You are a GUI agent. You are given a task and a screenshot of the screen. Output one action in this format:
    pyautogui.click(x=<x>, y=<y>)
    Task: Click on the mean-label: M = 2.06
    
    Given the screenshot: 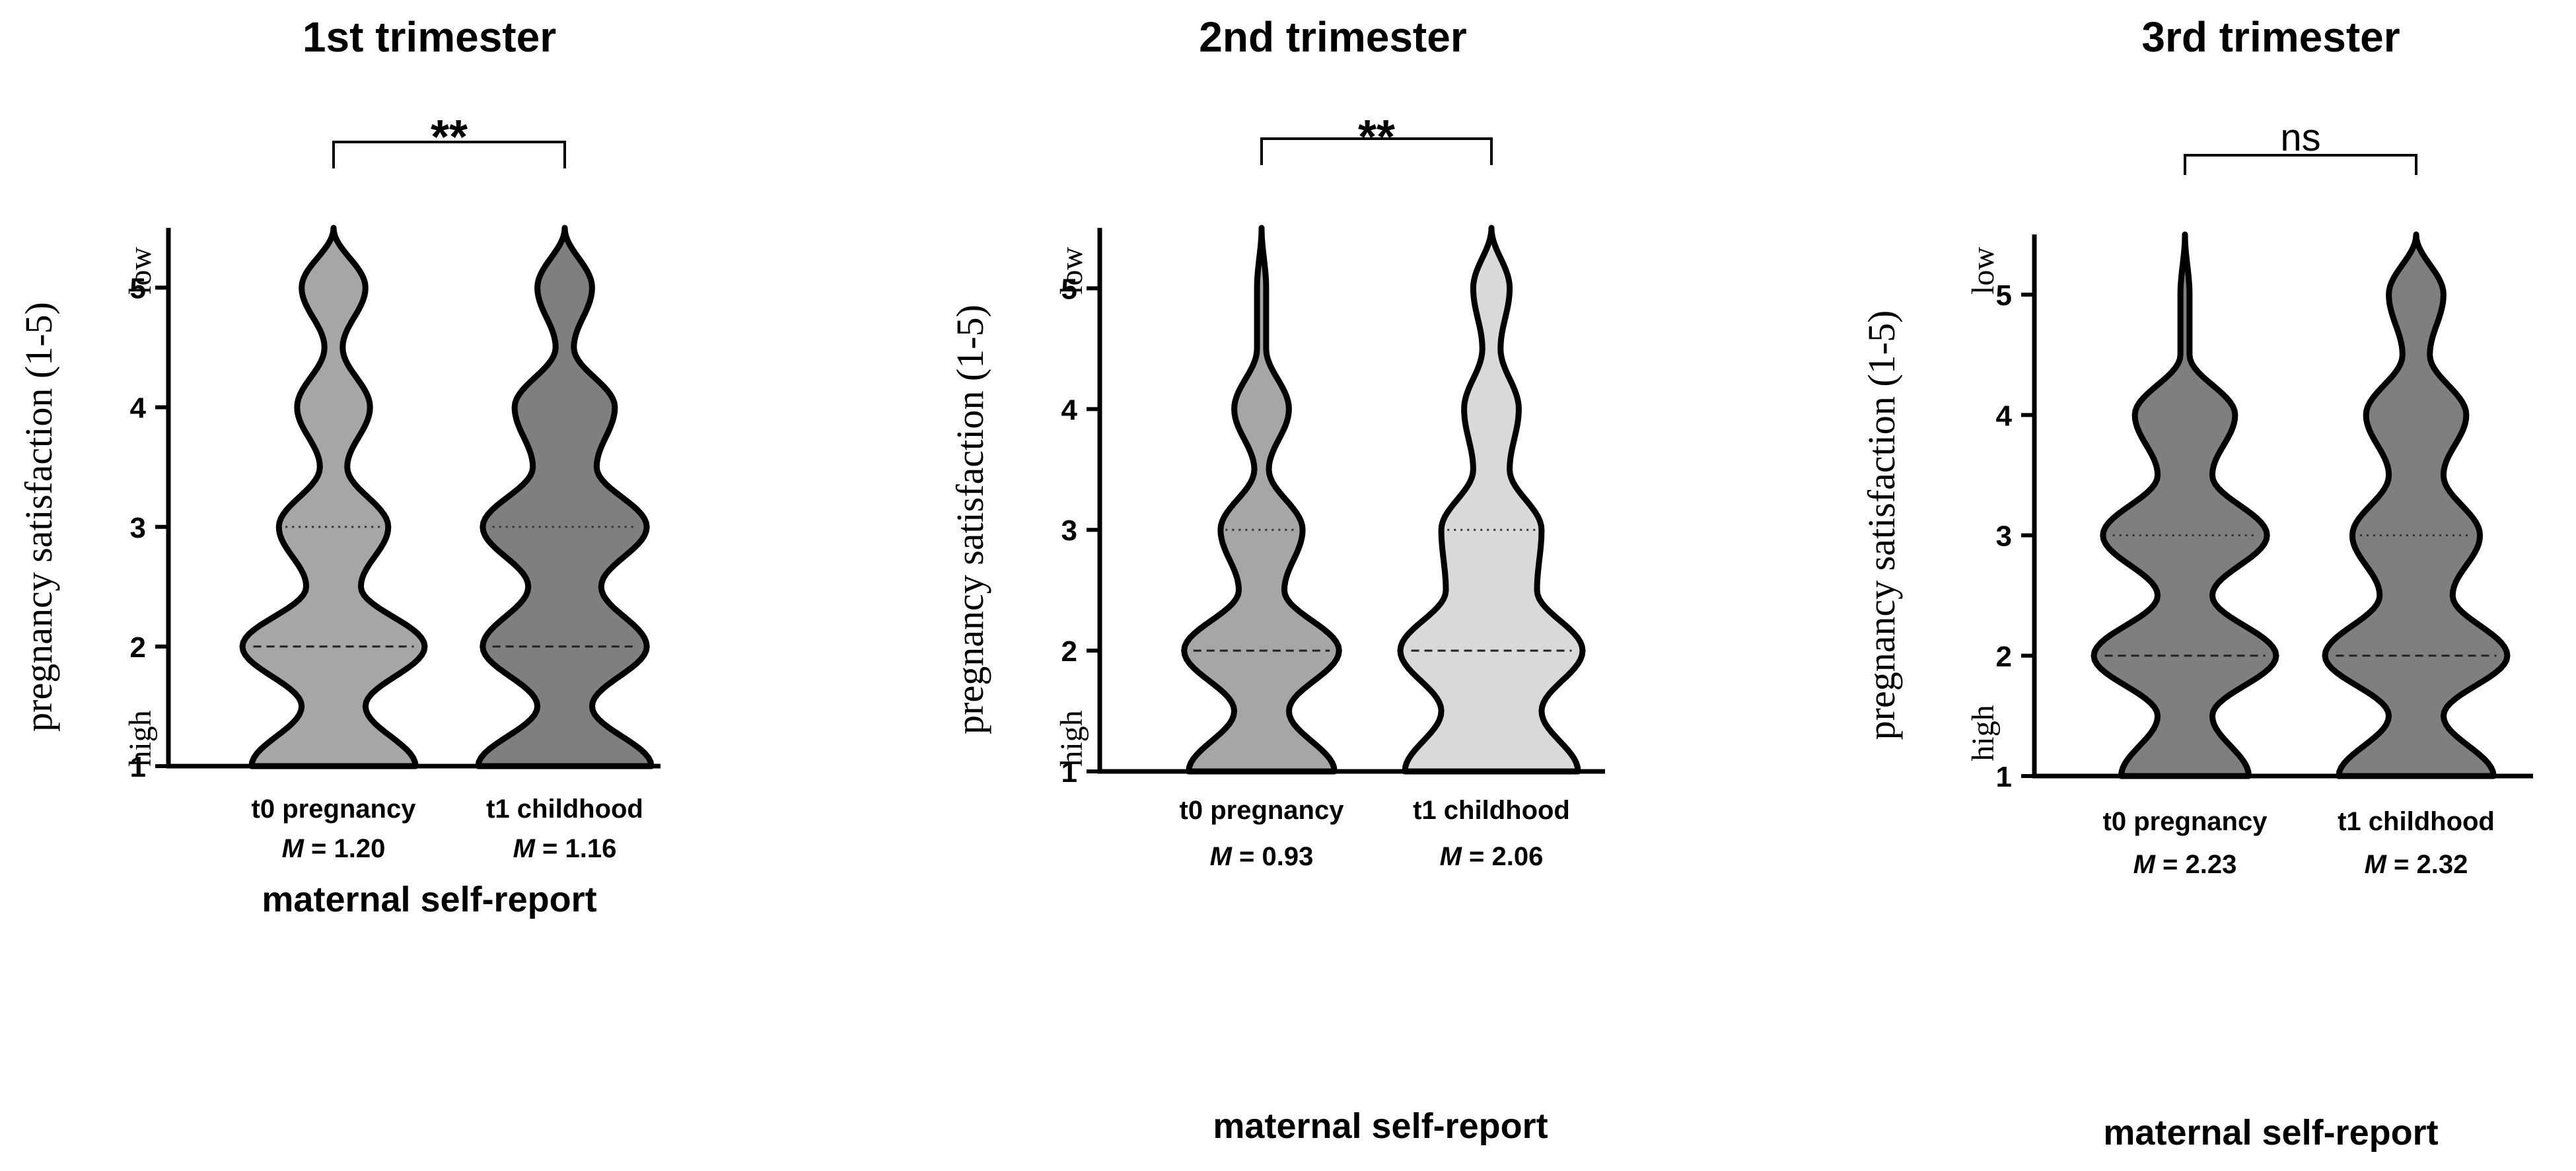 What is the action you would take?
    pyautogui.click(x=1492, y=856)
    